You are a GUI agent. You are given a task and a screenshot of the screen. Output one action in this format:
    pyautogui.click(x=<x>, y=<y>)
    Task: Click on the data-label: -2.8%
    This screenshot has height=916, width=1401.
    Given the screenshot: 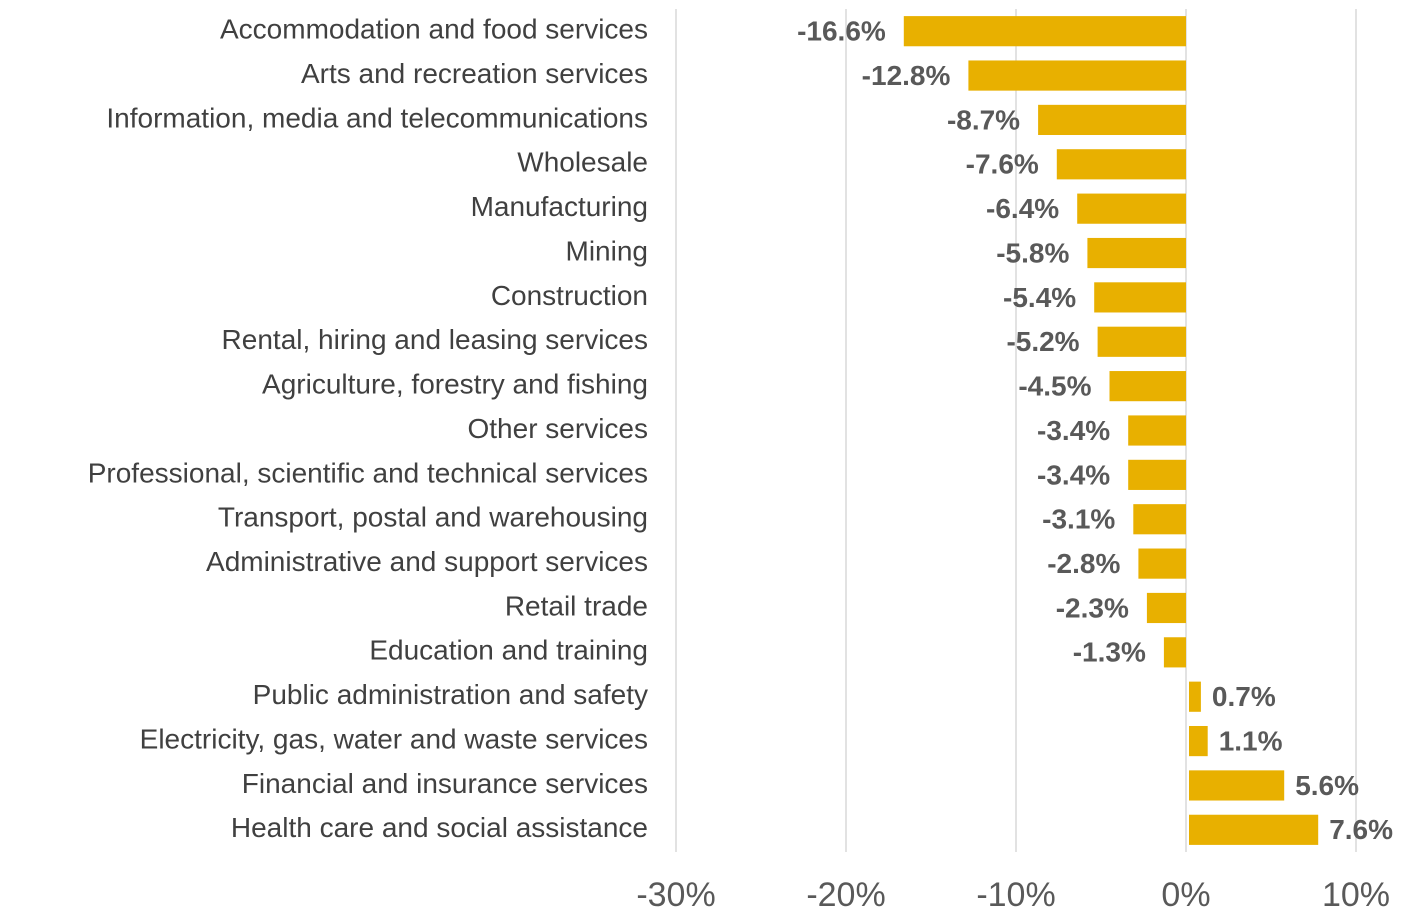 What is the action you would take?
    pyautogui.click(x=1083, y=563)
    